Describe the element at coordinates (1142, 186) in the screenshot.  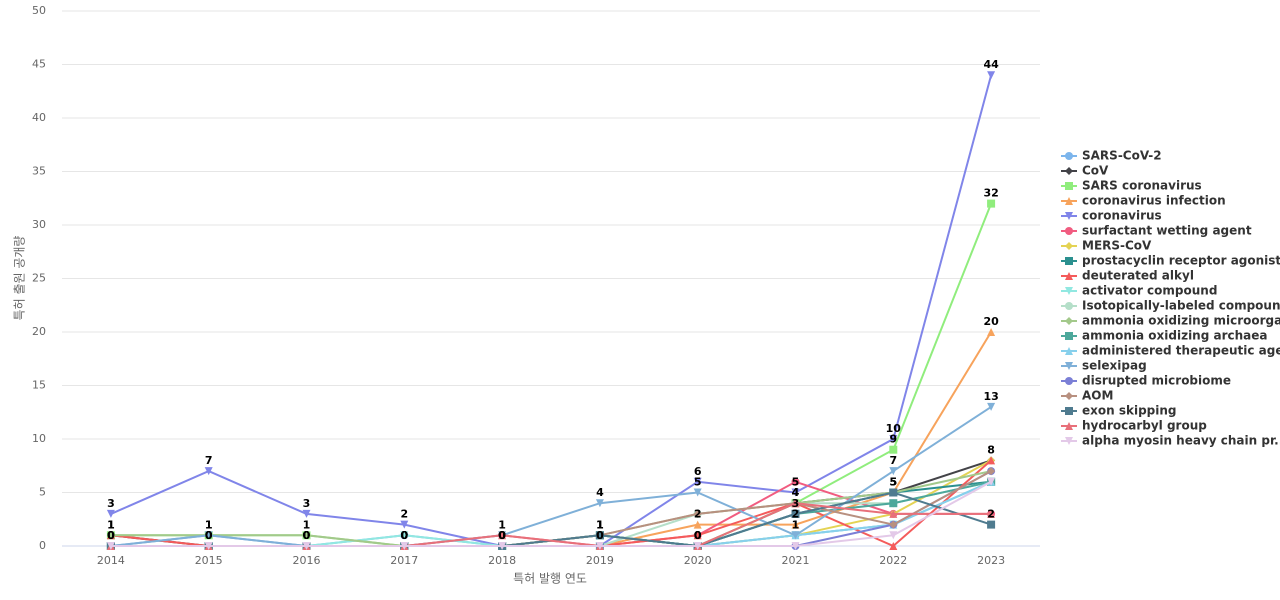
I see `legend-label: SARS coronavirus` at that location.